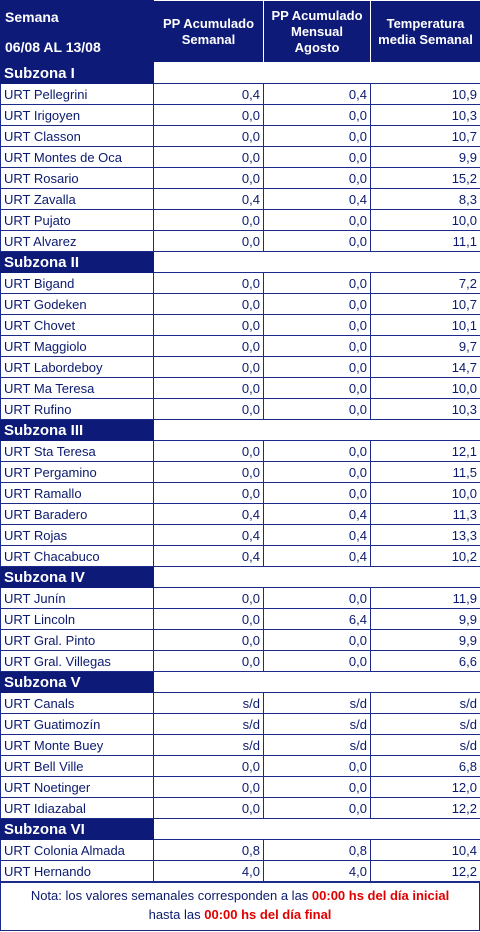 This screenshot has height=932, width=480. What do you see at coordinates (425, 136) in the screenshot?
I see `value-cell: 10,7` at bounding box center [425, 136].